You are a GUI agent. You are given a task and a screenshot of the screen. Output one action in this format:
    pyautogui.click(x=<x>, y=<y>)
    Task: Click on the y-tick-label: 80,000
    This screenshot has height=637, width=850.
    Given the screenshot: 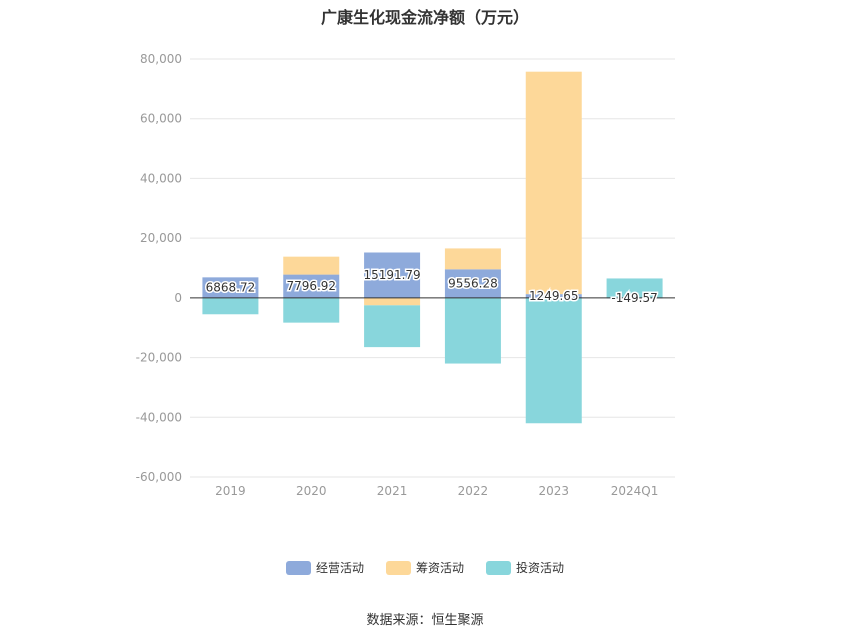 What is the action you would take?
    pyautogui.click(x=161, y=59)
    